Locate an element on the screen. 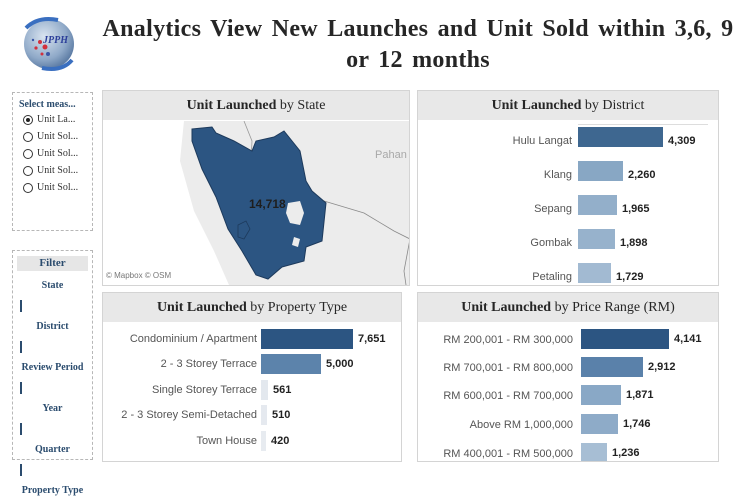 This screenshot has width=736, height=497. property-label: 2 - 3 Storey Terrace is located at coordinates (208, 364).